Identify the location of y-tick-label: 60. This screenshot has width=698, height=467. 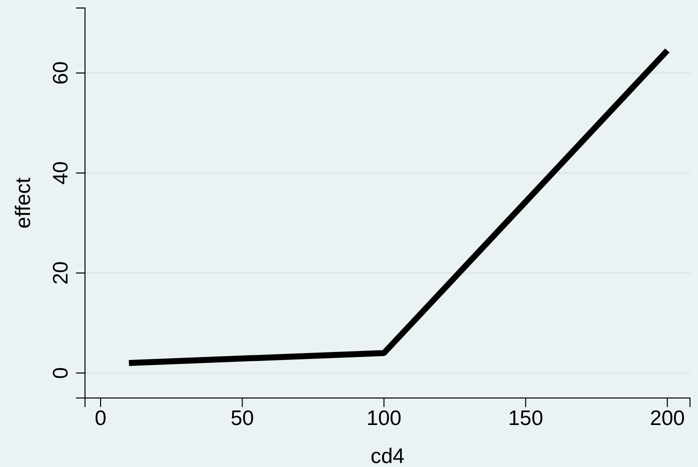
(60, 73).